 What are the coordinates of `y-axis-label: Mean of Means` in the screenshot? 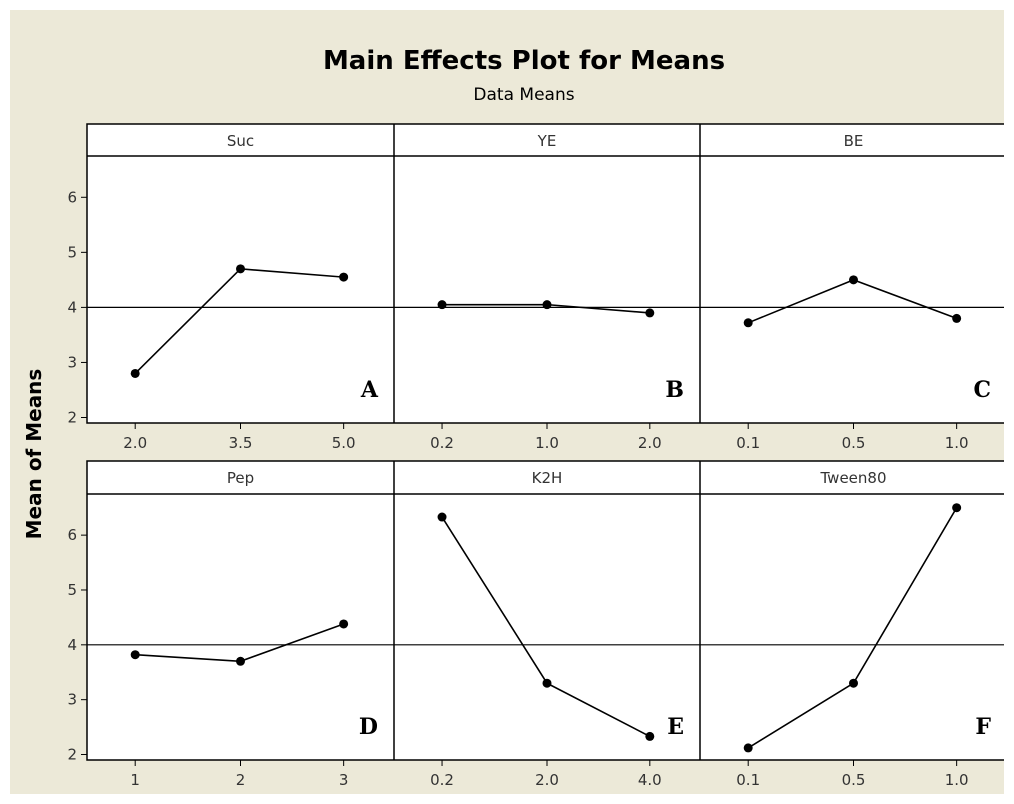 It's located at (34, 454).